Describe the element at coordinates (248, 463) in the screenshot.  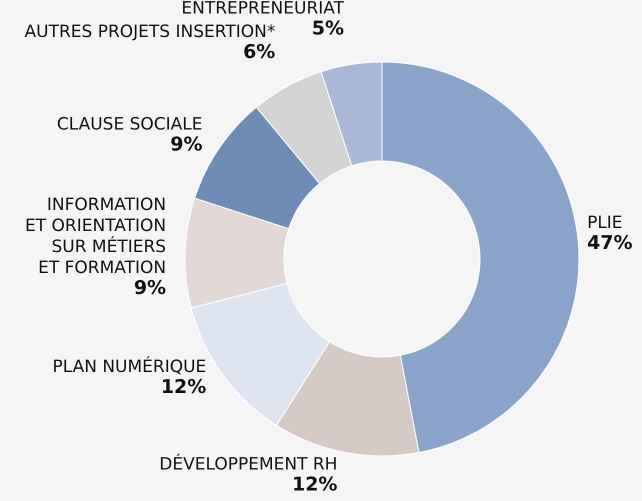
I see `slice-label: DÉVELOPPEMENT RH` at that location.